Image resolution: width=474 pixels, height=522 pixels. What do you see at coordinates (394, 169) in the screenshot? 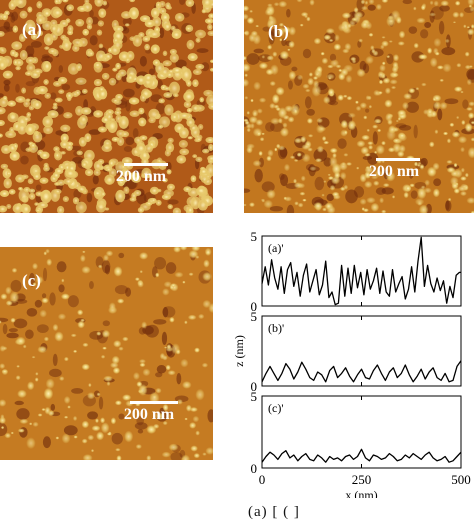
I see `scale-bar-b: 200 nm` at bounding box center [394, 169].